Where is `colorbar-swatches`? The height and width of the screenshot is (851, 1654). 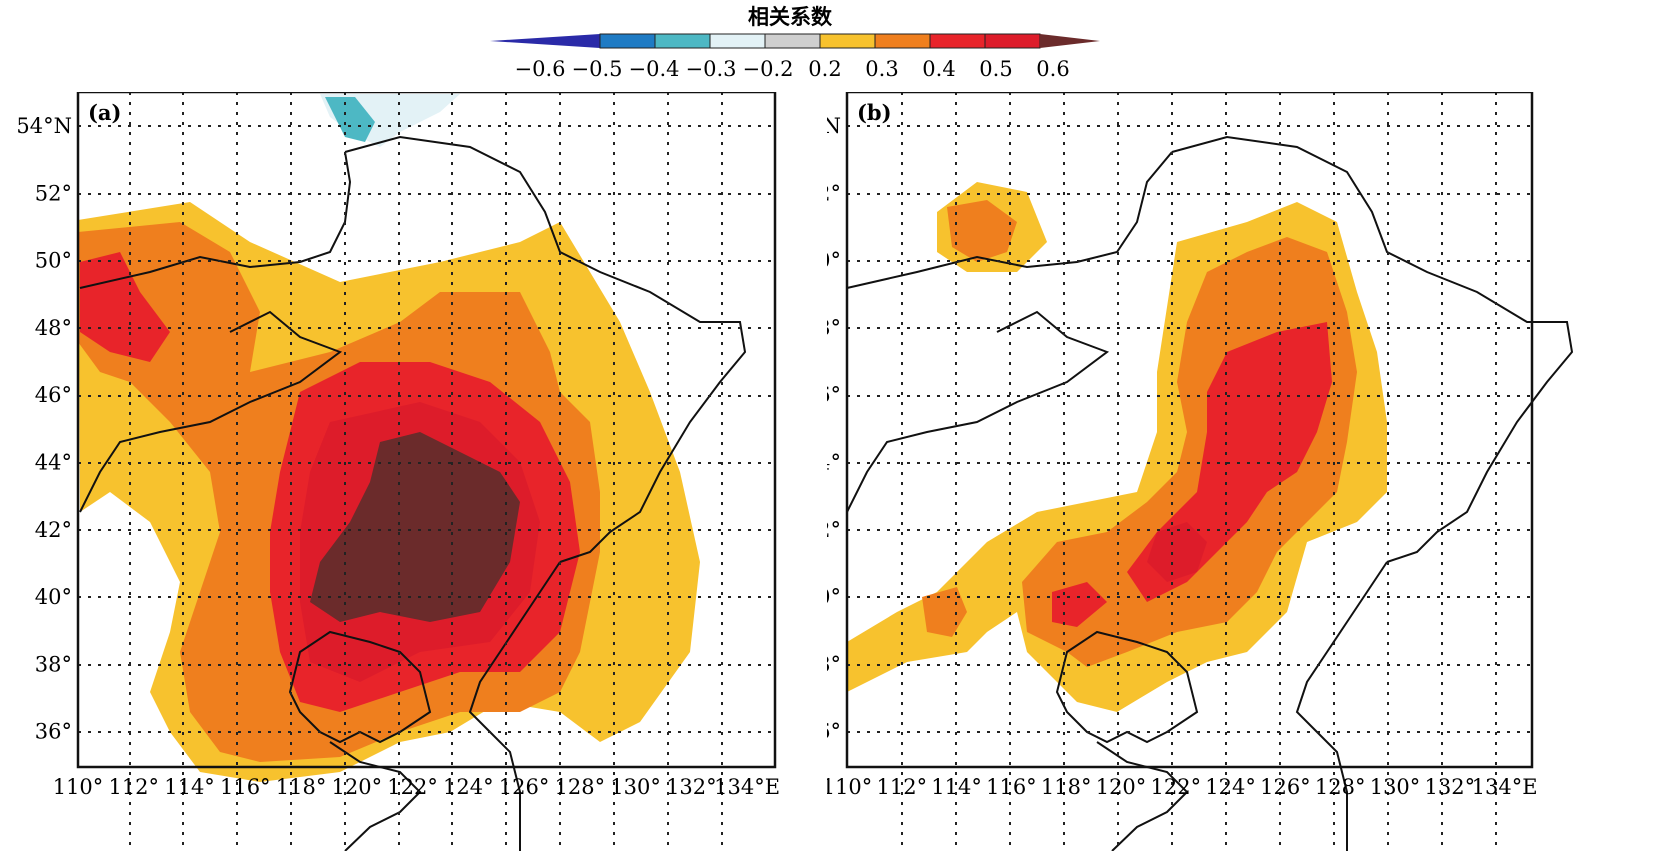 colorbar-swatches is located at coordinates (795, 41).